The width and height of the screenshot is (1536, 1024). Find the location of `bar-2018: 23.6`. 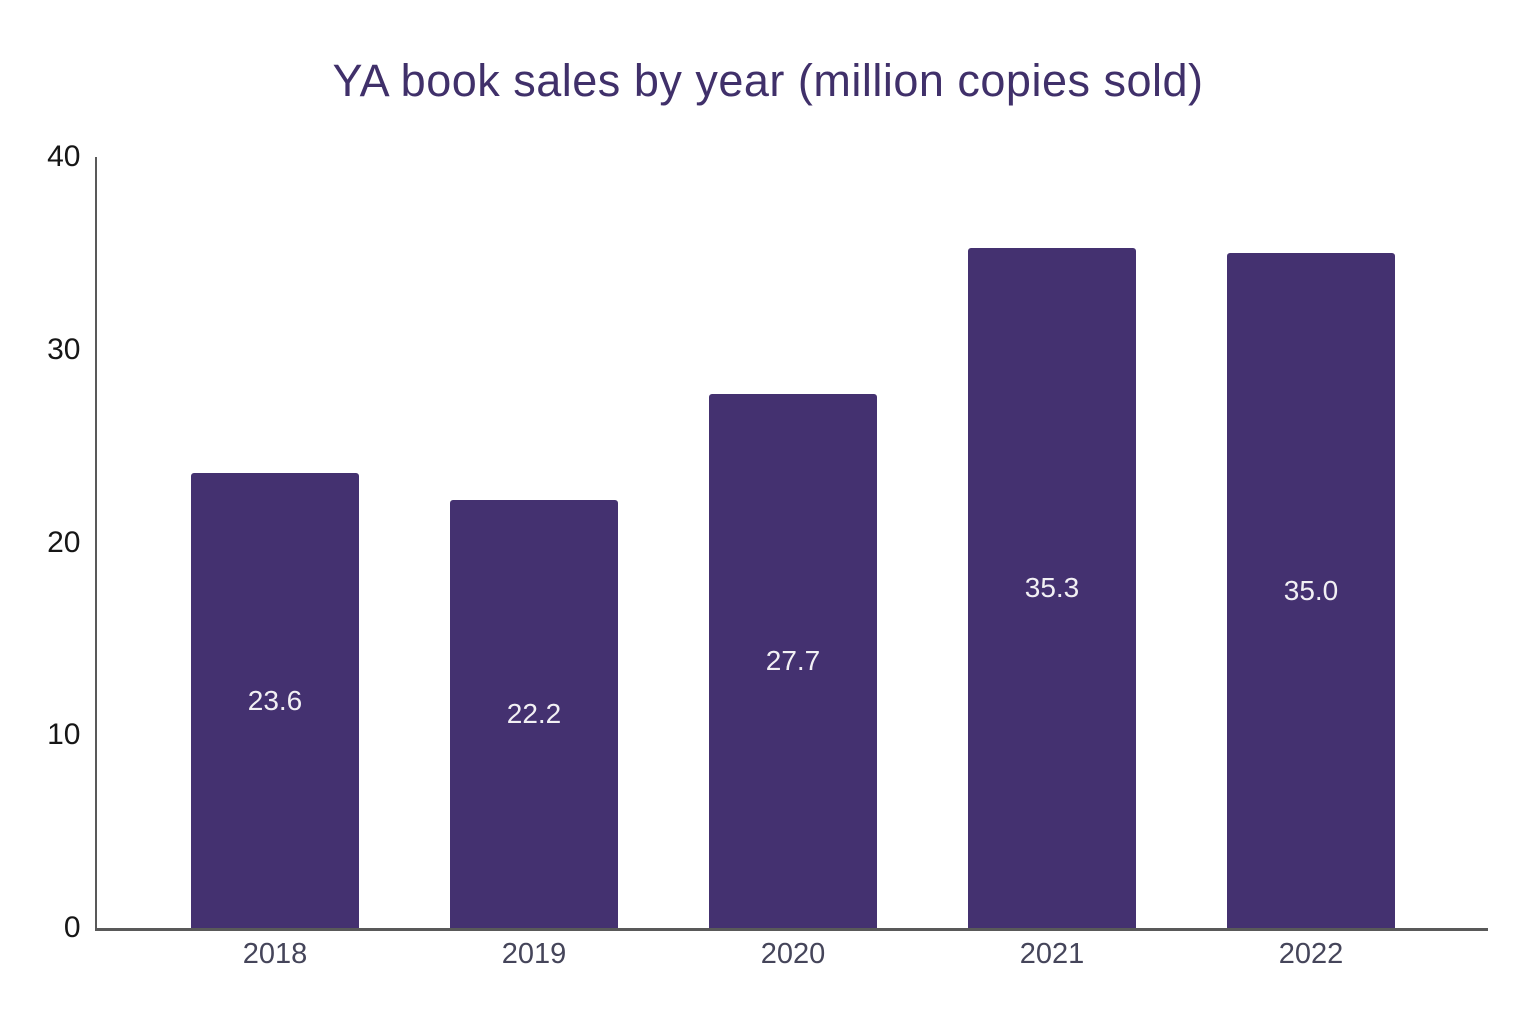

bar-2018: 23.6 is located at coordinates (275, 700).